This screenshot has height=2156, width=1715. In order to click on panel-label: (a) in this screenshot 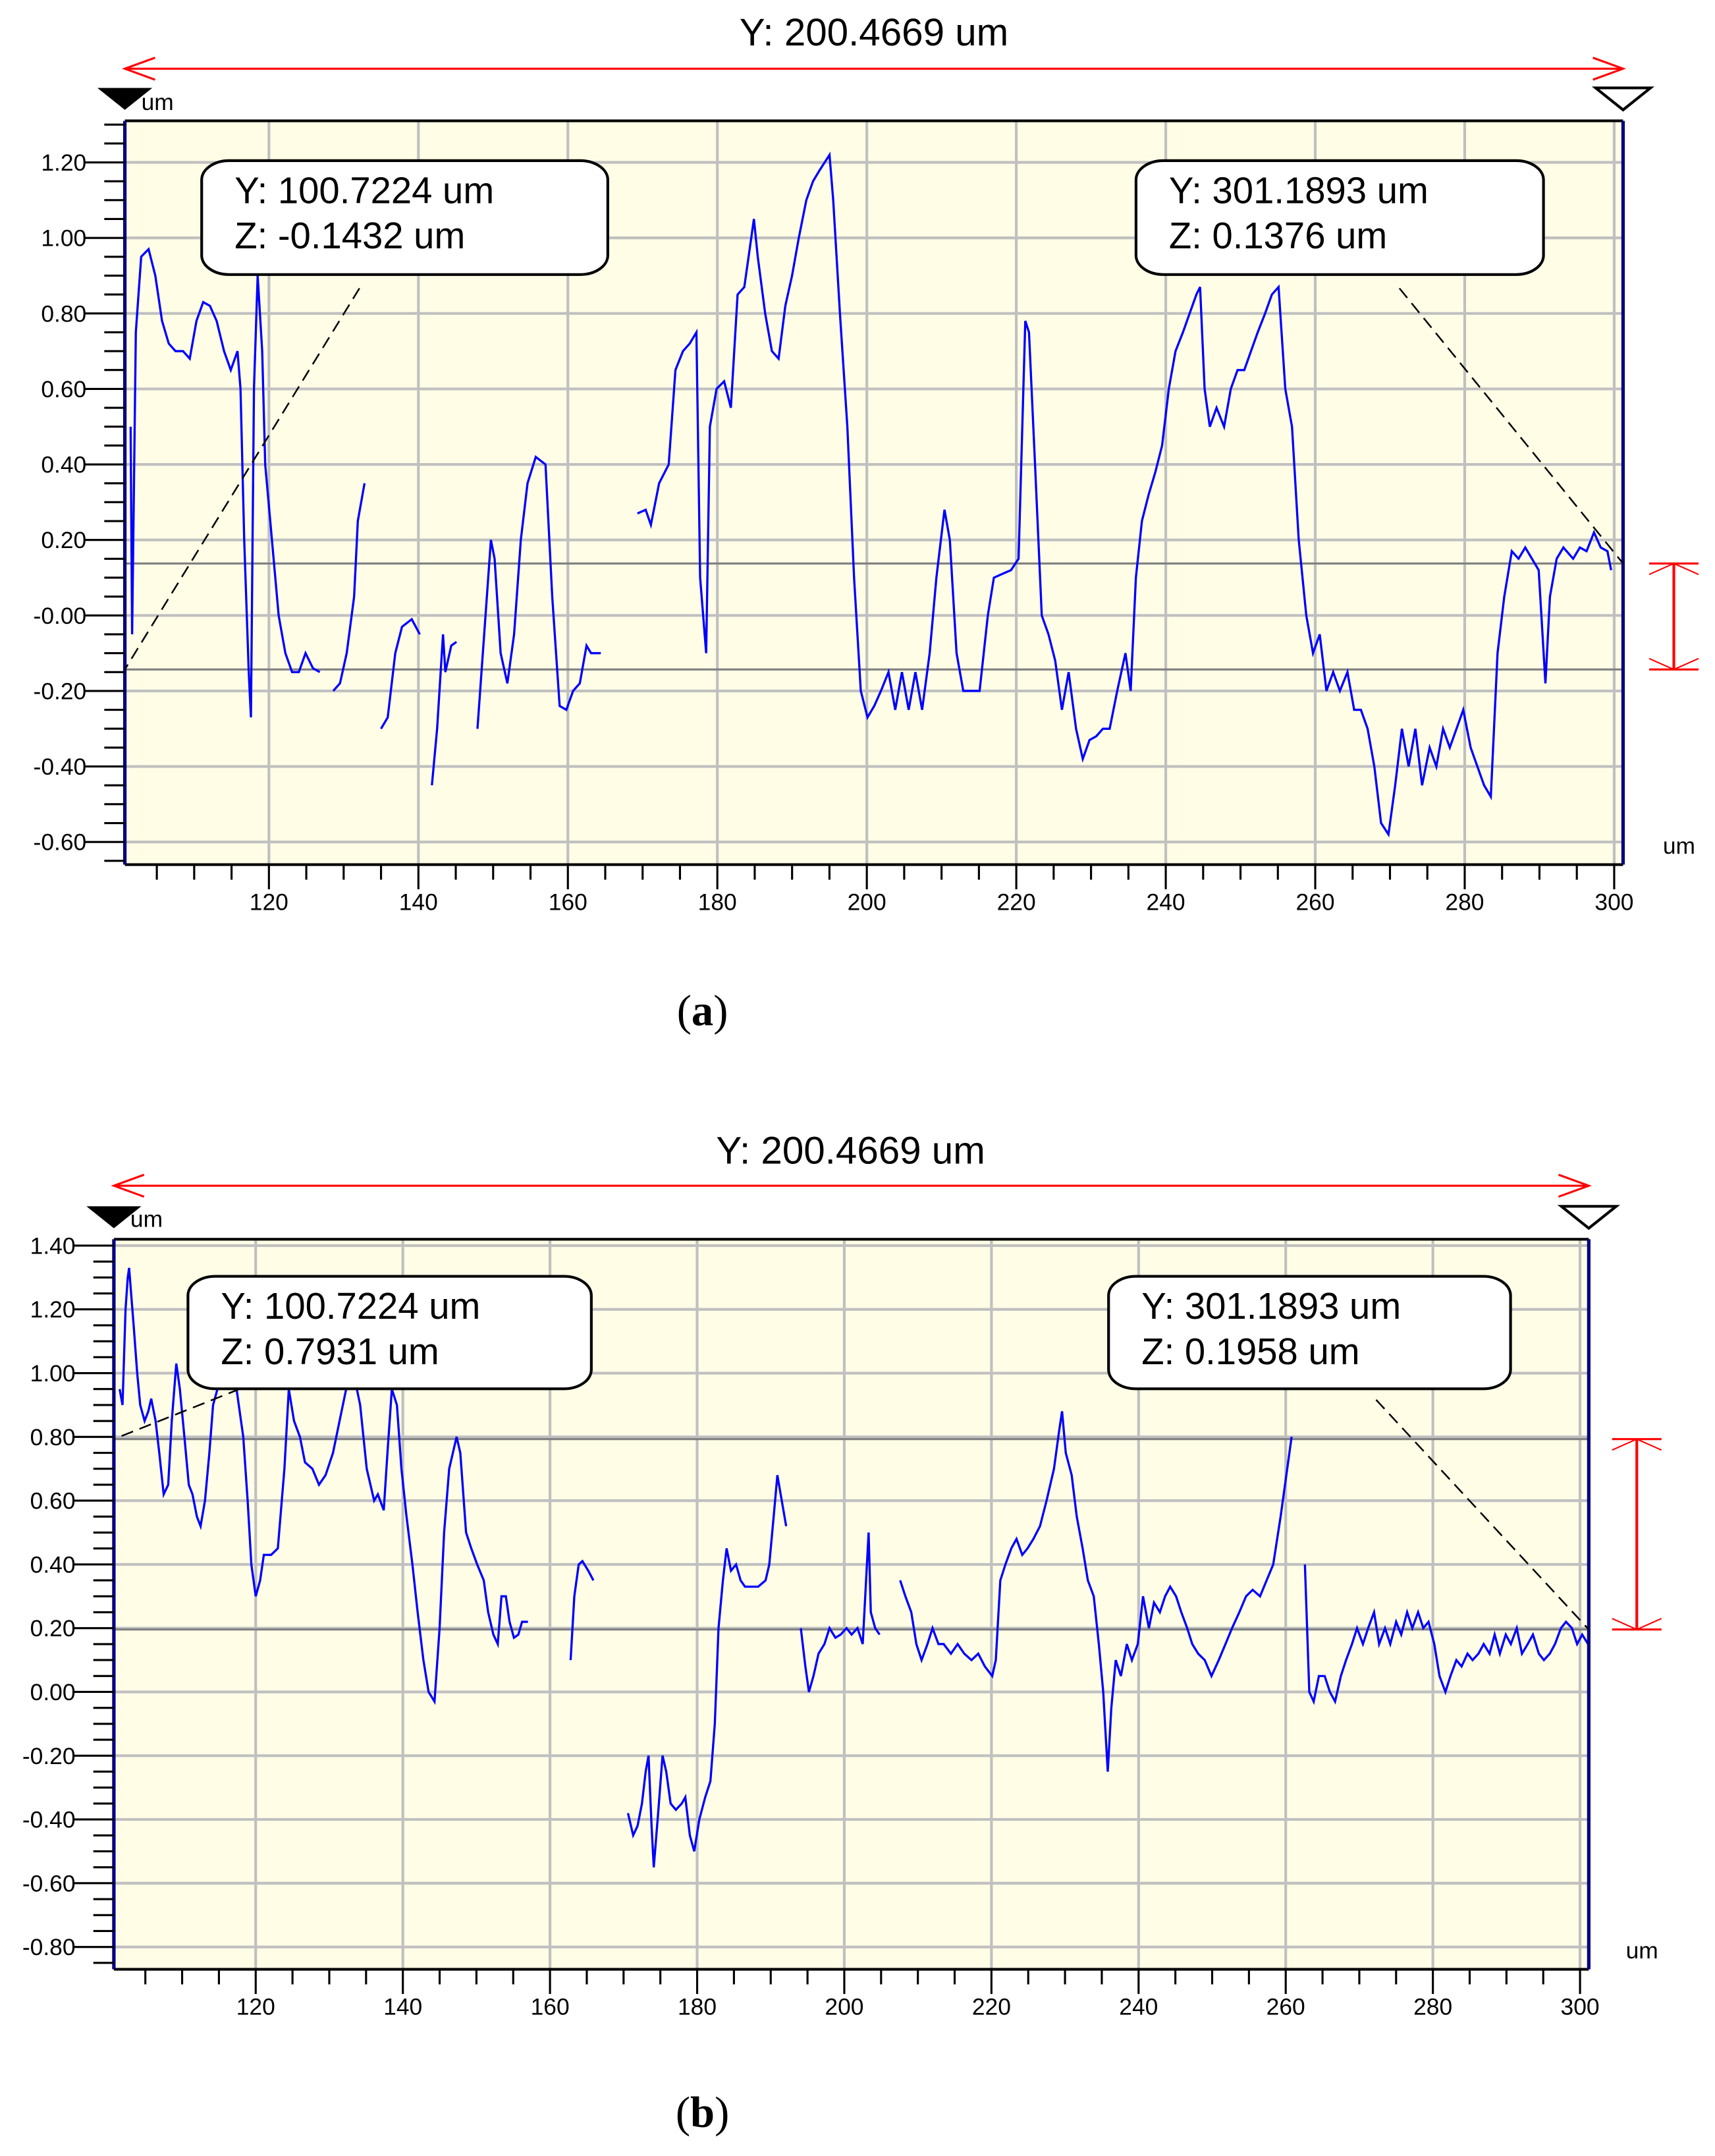, I will do `click(702, 1011)`.